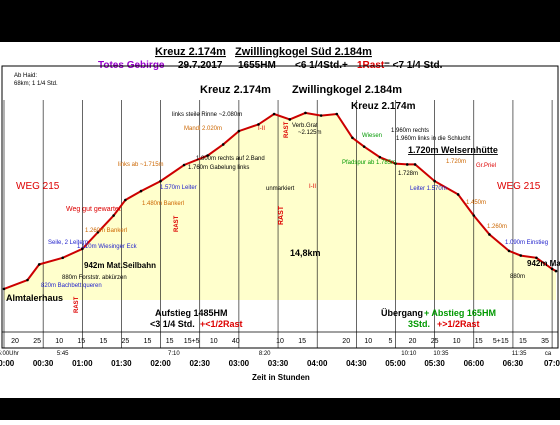 This screenshot has height=425, width=560. Describe the element at coordinates (38, 186) in the screenshot. I see `note-weg215-left: WEG 215` at that location.